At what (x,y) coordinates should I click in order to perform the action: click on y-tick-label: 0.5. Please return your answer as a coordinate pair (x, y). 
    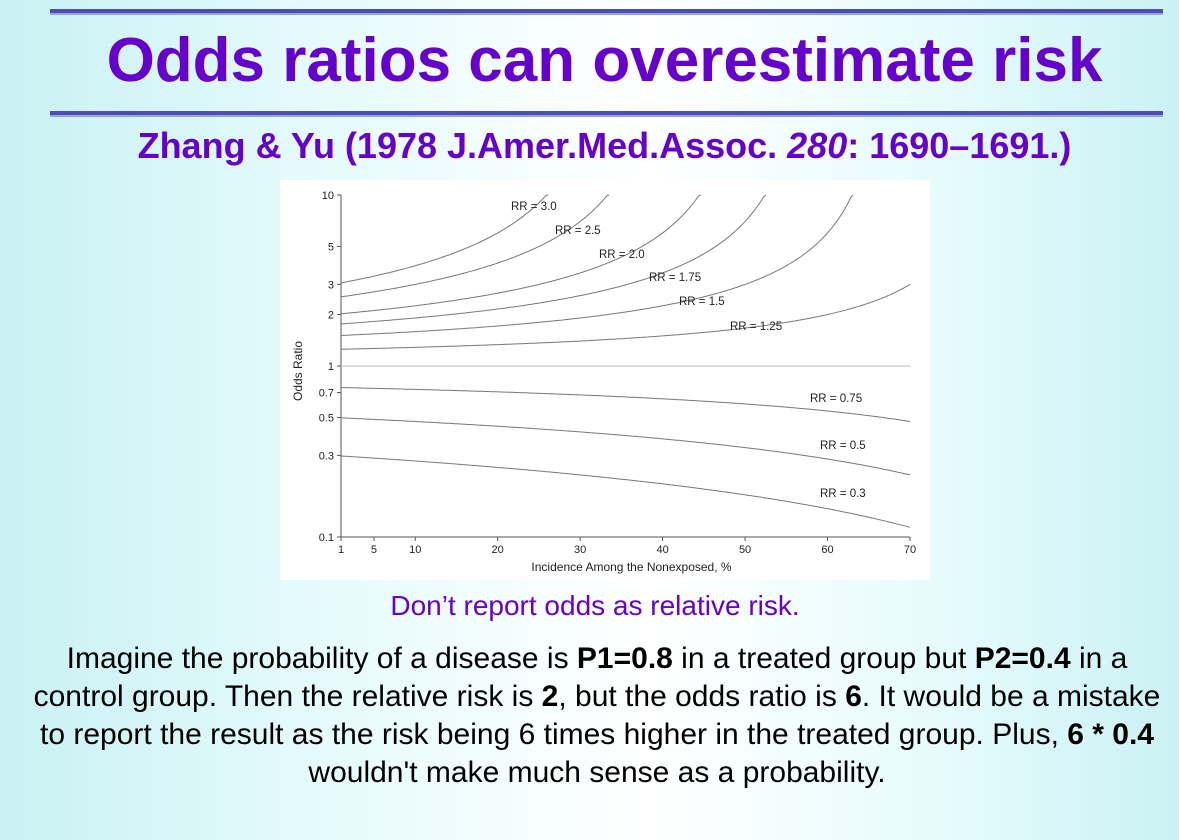
    Looking at the image, I should click on (326, 418).